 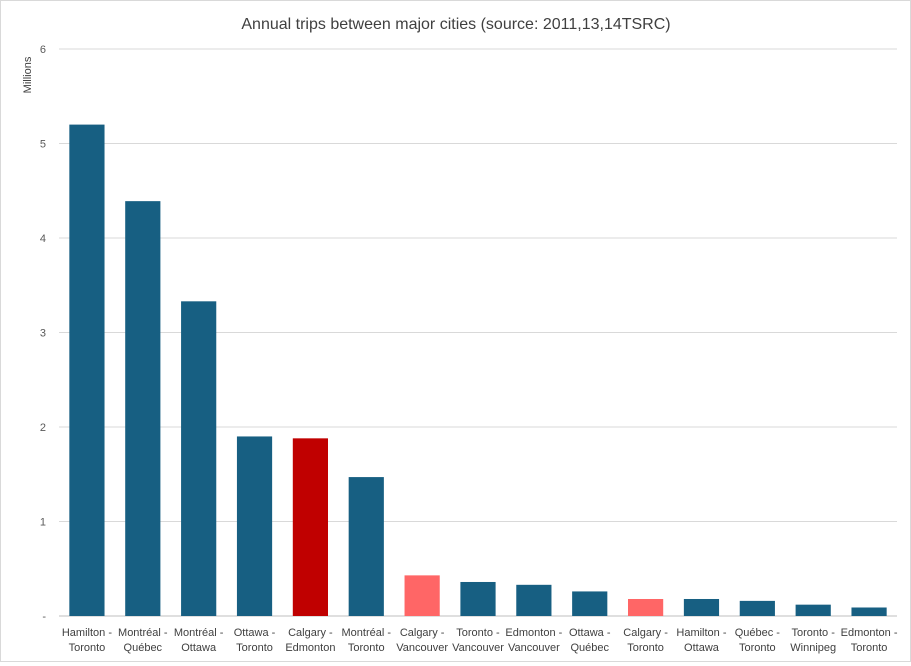 I want to click on y-axis-ticks: - 1 2 3 4 5 6, so click(x=43, y=333).